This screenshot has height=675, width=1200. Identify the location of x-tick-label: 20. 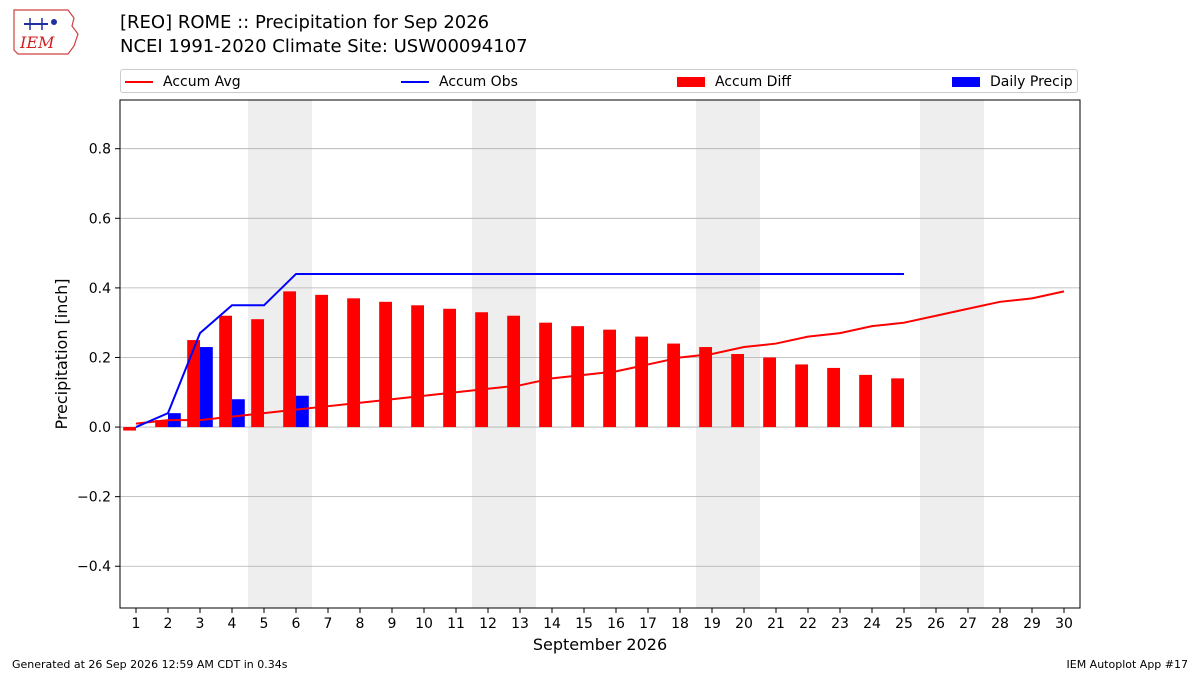
(744, 624).